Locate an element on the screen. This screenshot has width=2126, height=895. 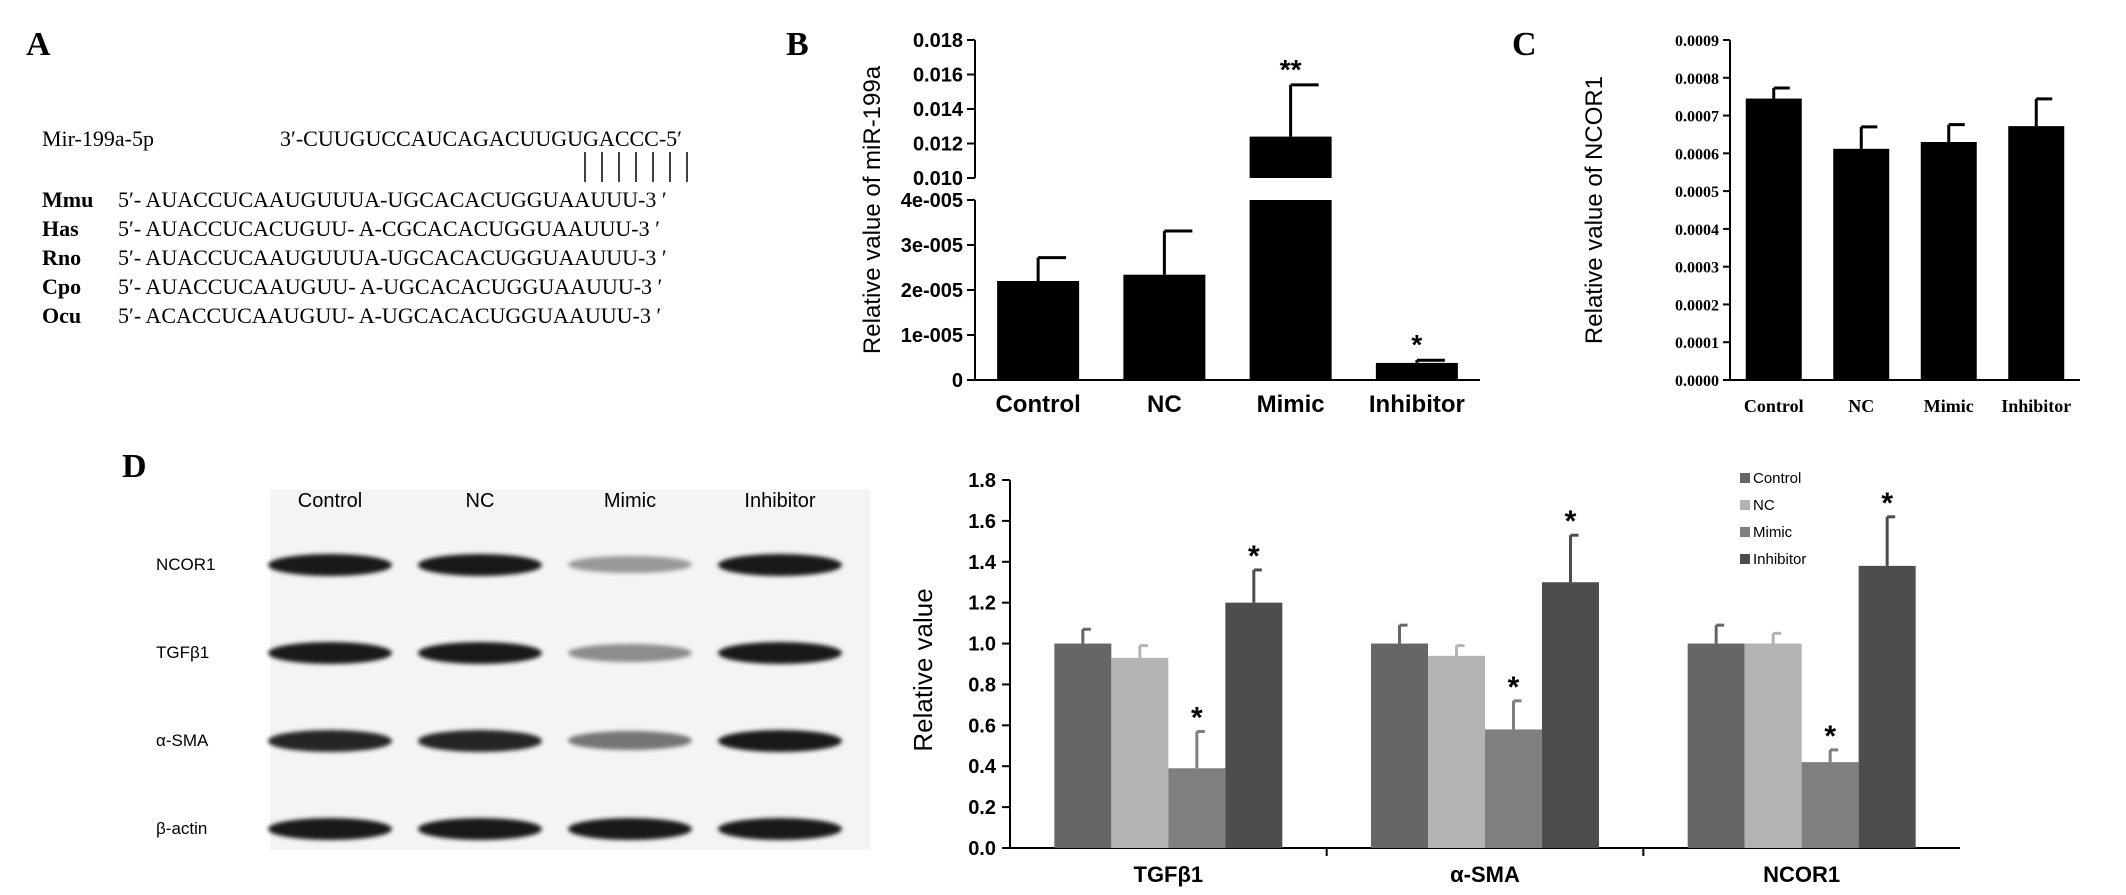
y-tick-label: 0.0003 is located at coordinates (1697, 268).